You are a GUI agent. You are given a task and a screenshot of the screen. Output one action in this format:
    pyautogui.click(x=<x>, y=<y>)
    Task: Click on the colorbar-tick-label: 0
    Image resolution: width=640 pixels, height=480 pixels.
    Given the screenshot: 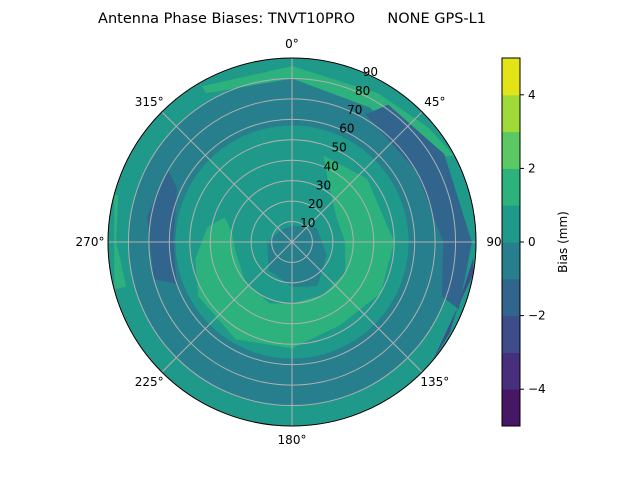 What is the action you would take?
    pyautogui.click(x=532, y=242)
    